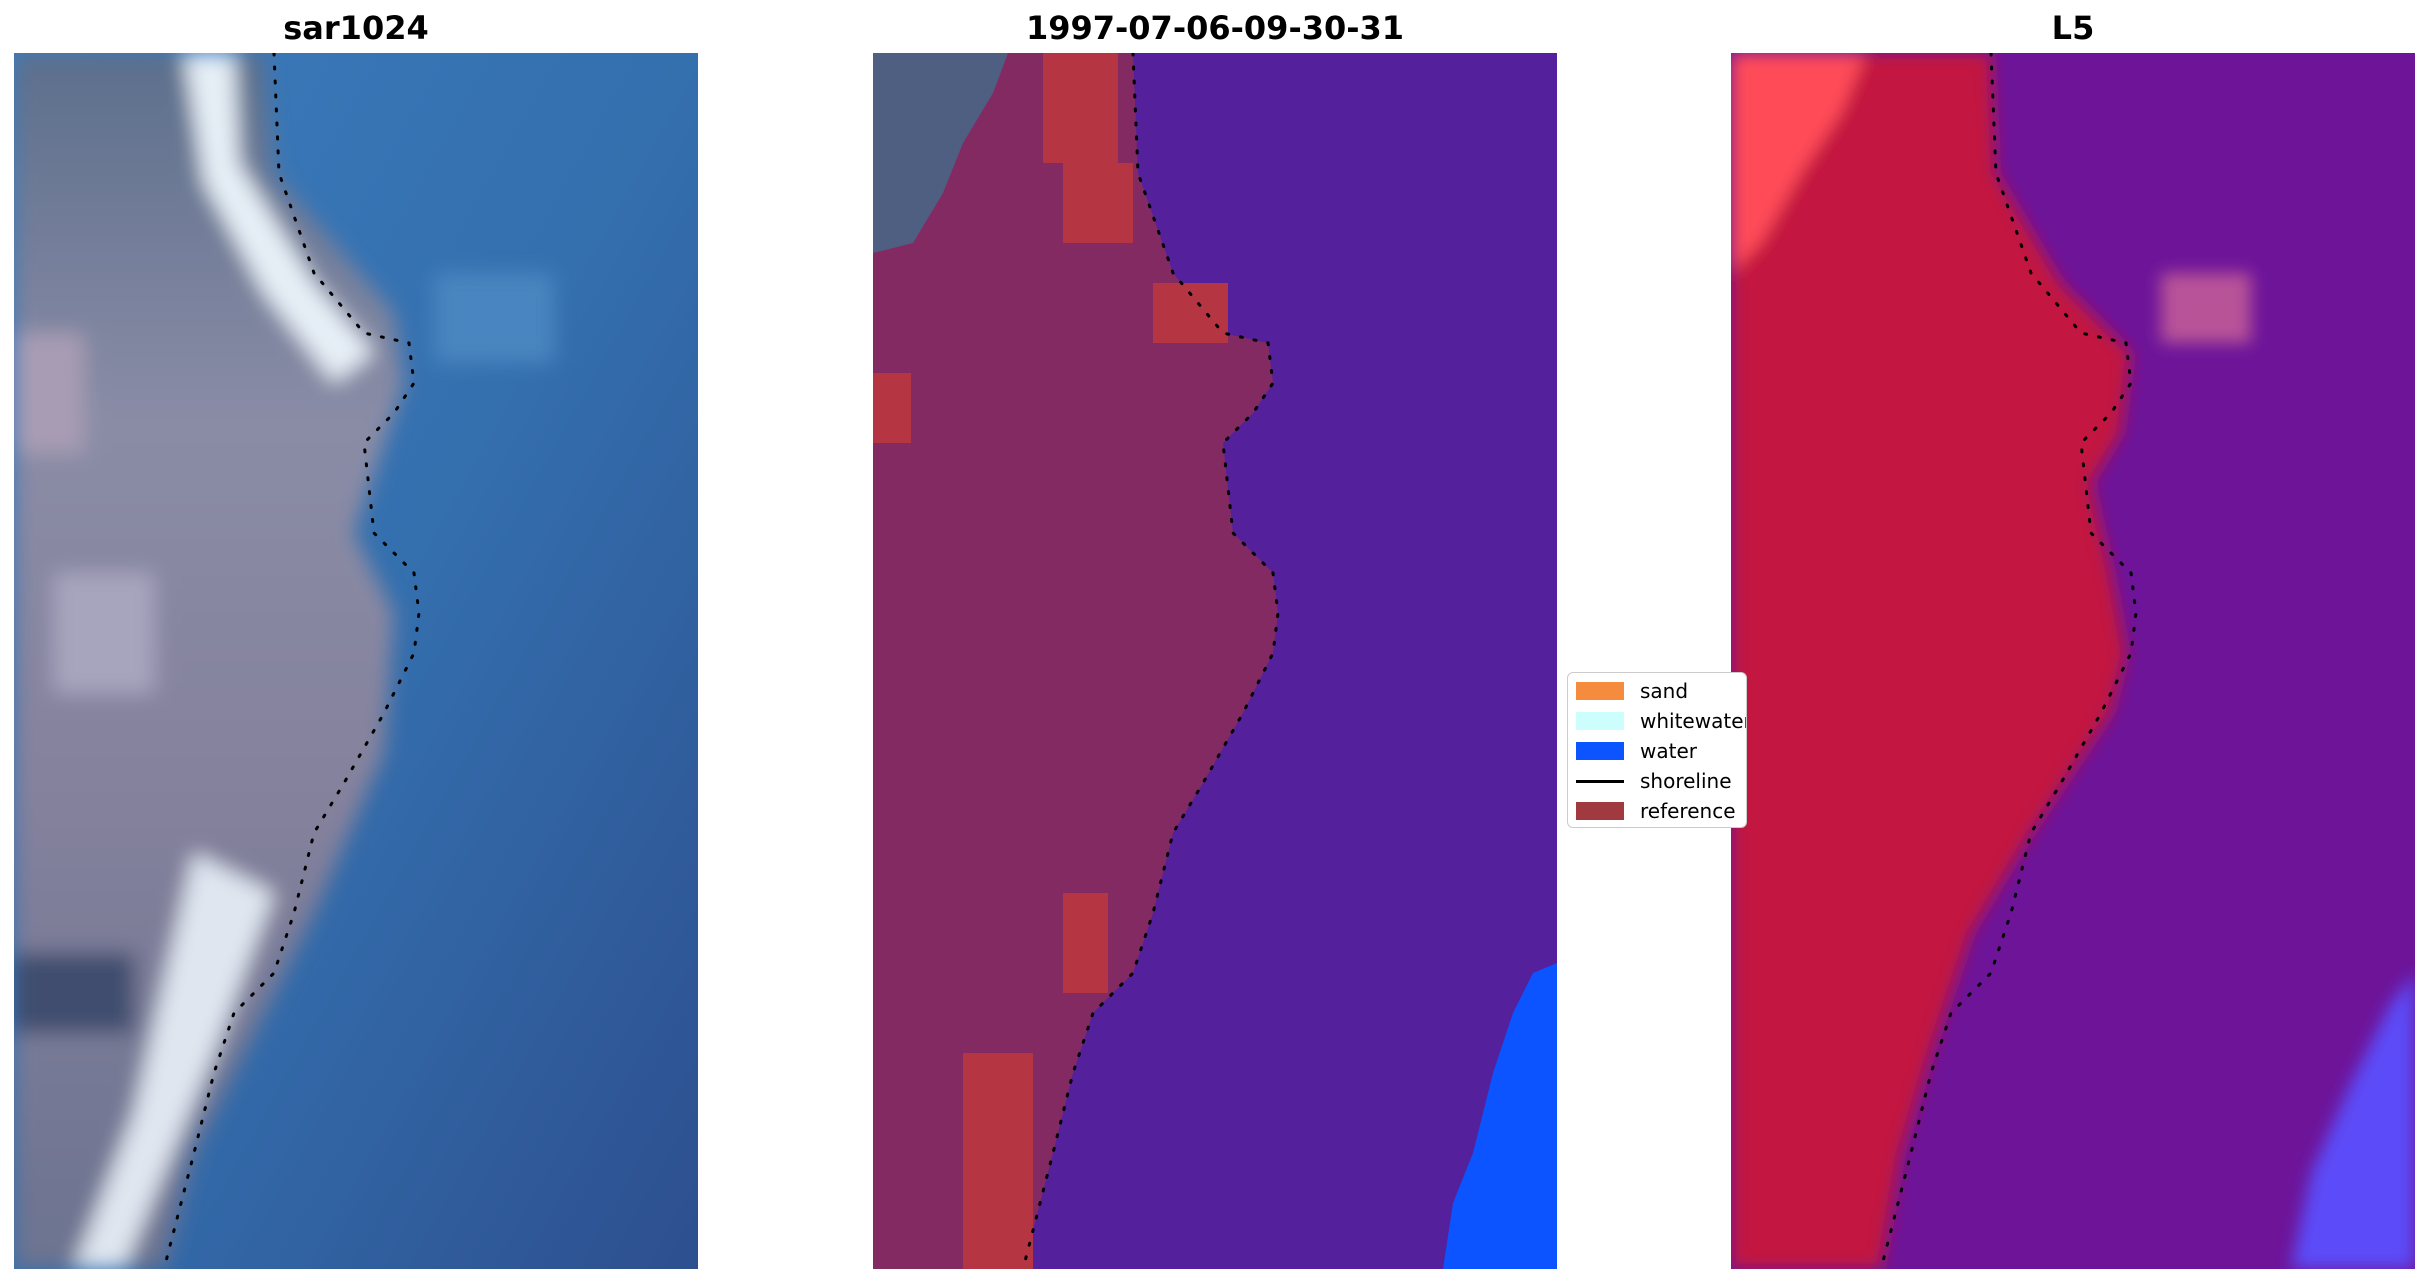  I want to click on reference-swatch, so click(1600, 811).